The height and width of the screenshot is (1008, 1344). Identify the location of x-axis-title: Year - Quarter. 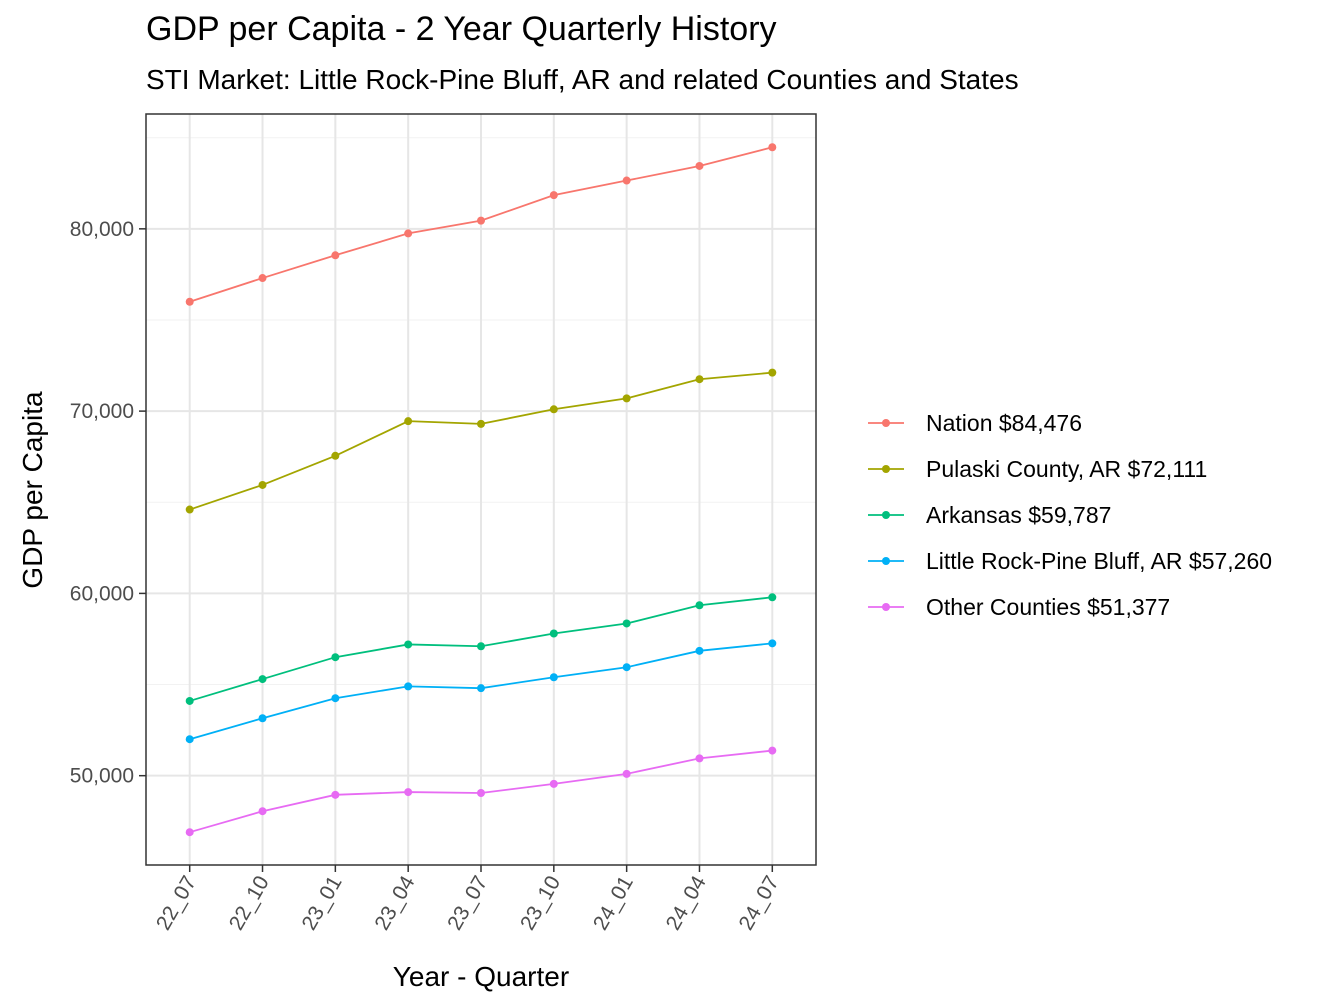
(481, 976).